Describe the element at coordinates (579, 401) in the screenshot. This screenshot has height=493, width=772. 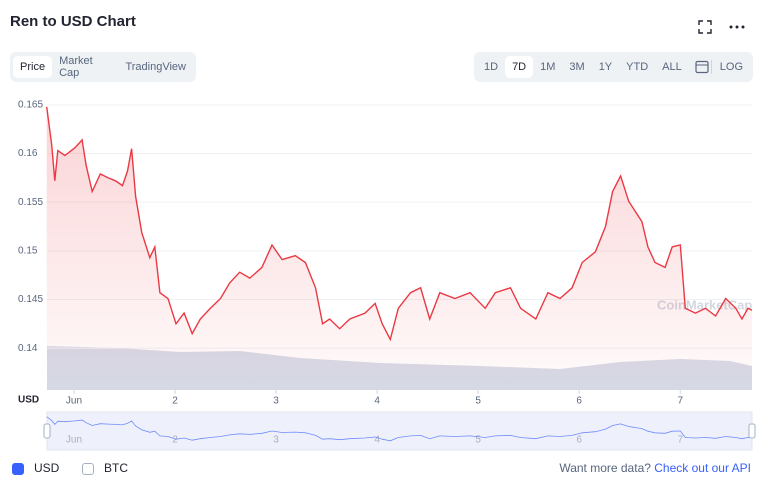
I see `x-tick-label: 6` at that location.